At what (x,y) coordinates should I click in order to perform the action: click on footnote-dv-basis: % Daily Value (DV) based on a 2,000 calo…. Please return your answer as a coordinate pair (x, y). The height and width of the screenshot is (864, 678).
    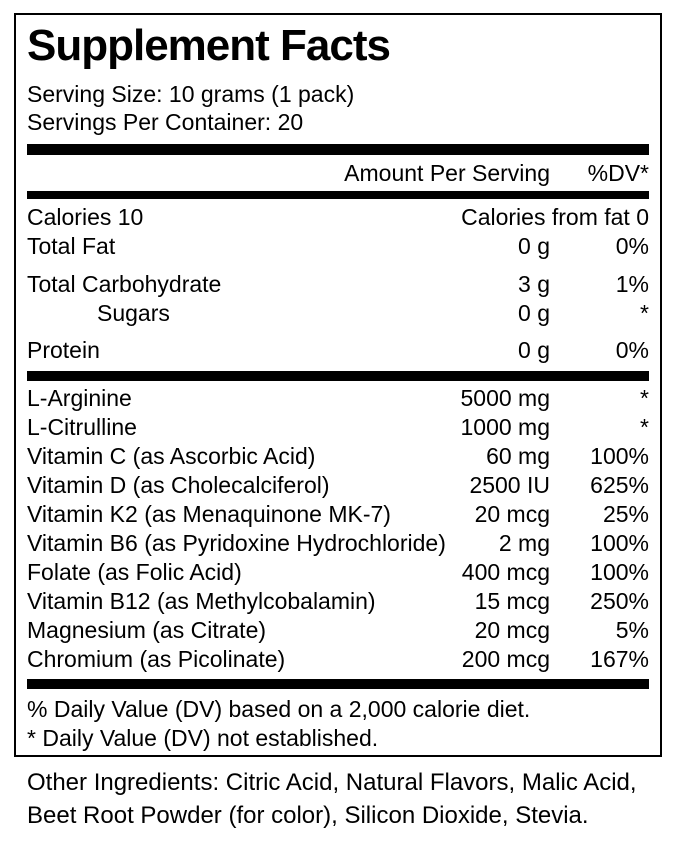
    Looking at the image, I should click on (279, 709).